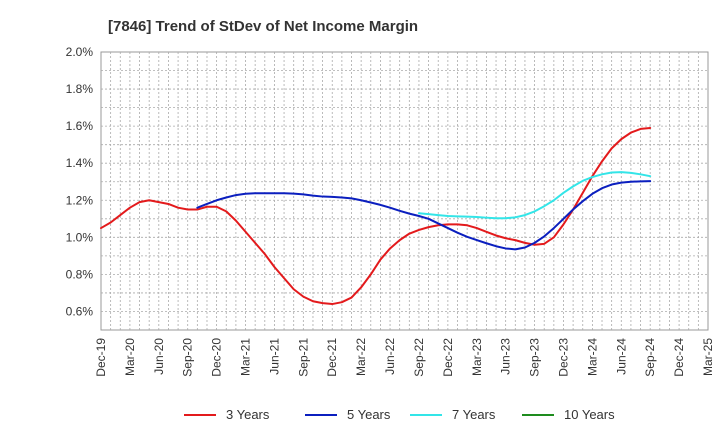 This screenshot has width=720, height=440. I want to click on x-tick-label: Mar-24, so click(592, 357).